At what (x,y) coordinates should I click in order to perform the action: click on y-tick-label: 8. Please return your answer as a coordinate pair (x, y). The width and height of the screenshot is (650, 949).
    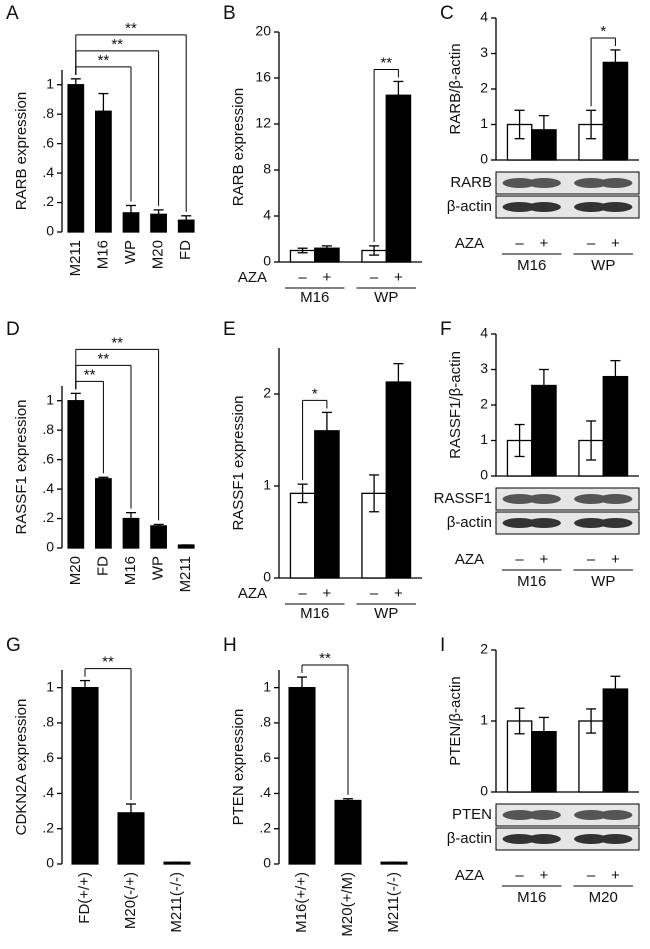
    Looking at the image, I should click on (267, 169).